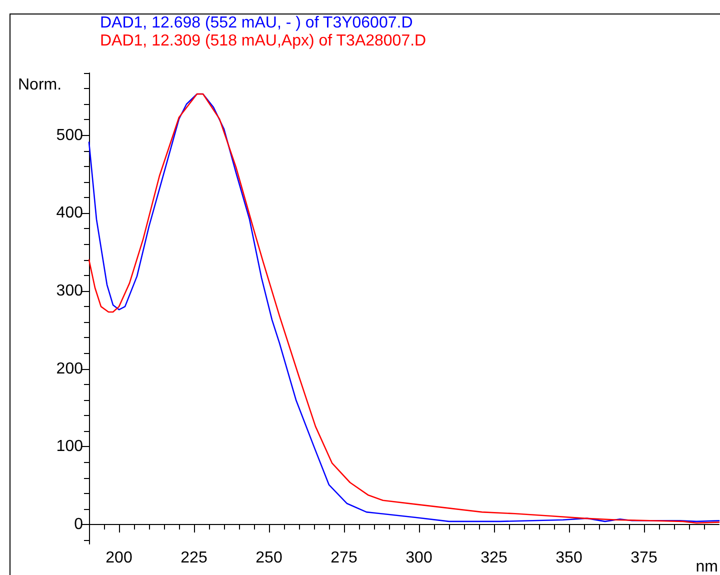 The image size is (720, 575). Describe the element at coordinates (70, 291) in the screenshot. I see `y-tick-label: 300` at that location.